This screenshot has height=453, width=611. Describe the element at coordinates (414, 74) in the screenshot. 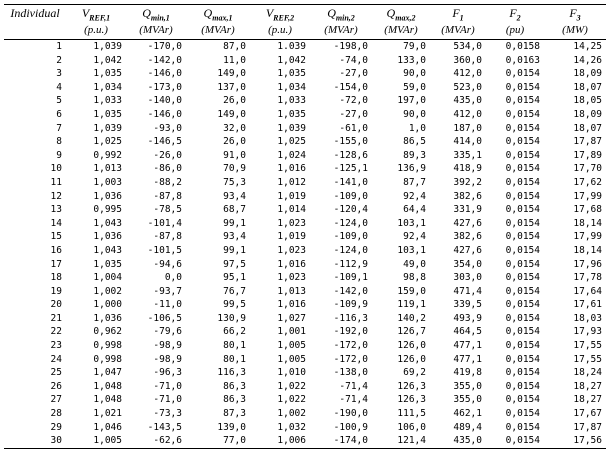

I see `table-cell: 90,0` at that location.